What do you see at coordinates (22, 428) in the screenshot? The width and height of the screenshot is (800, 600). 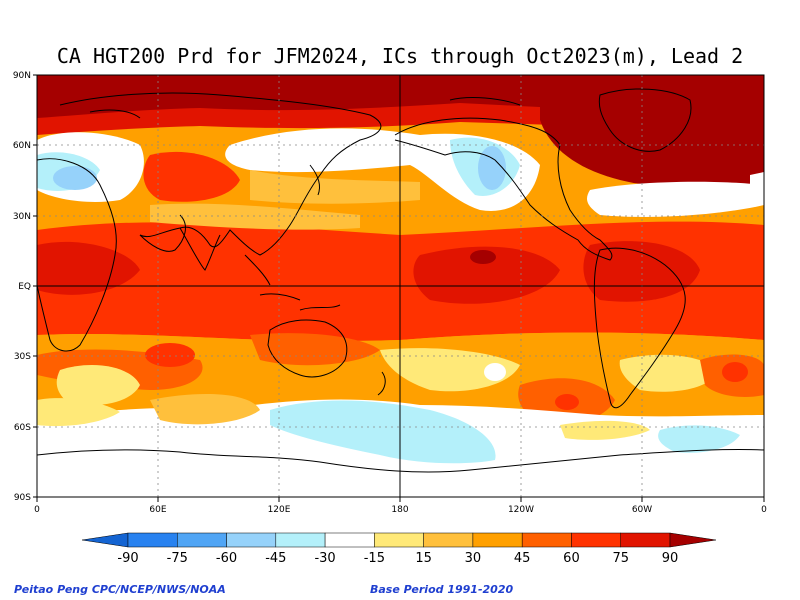 I see `lat-label: 60S` at bounding box center [22, 428].